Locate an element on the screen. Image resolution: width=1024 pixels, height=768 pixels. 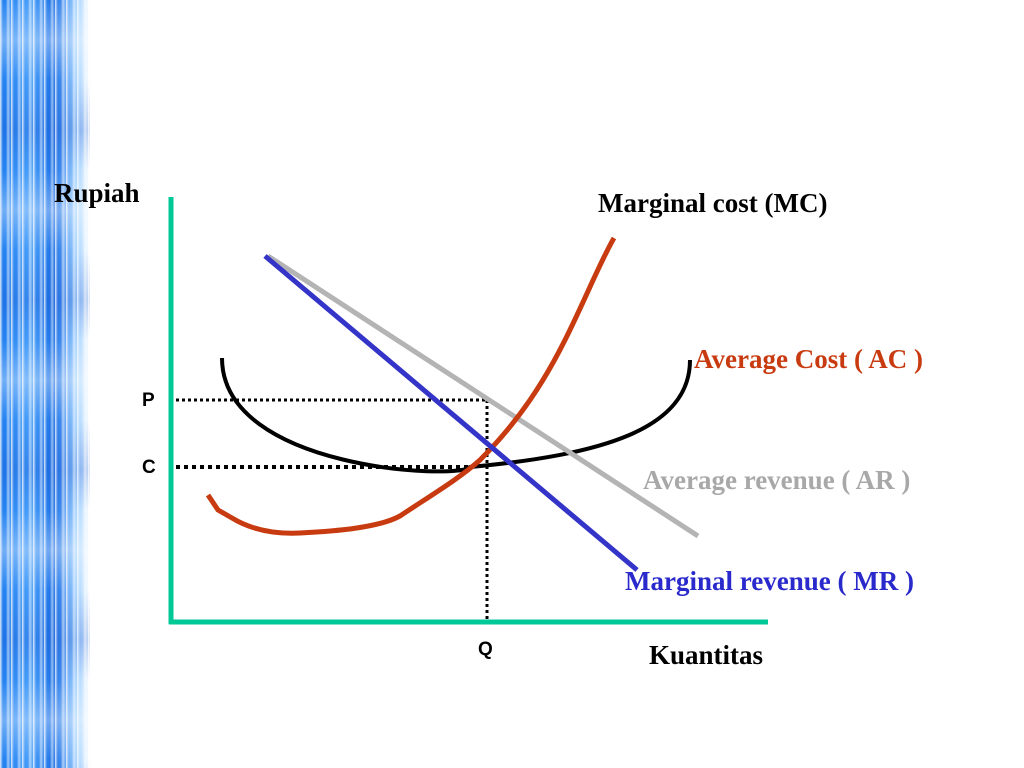
x-axis-label: Kuantitas is located at coordinates (706, 655).